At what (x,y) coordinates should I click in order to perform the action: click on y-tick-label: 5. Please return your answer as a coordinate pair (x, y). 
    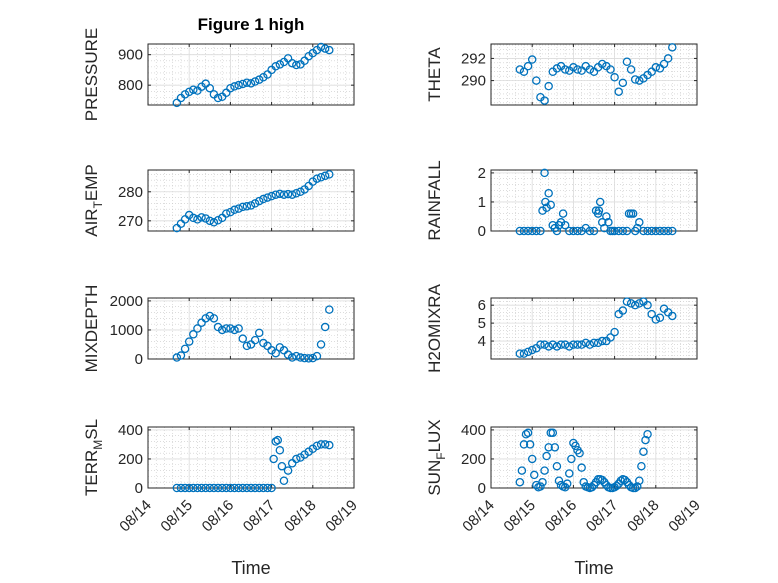
    Looking at the image, I should click on (482, 323).